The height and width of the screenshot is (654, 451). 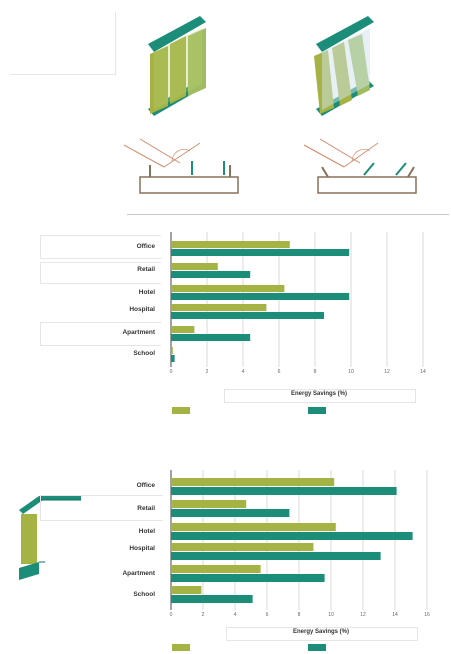 What do you see at coordinates (360, 166) in the screenshot?
I see `angled-fin-section-sun-angle-icon` at bounding box center [360, 166].